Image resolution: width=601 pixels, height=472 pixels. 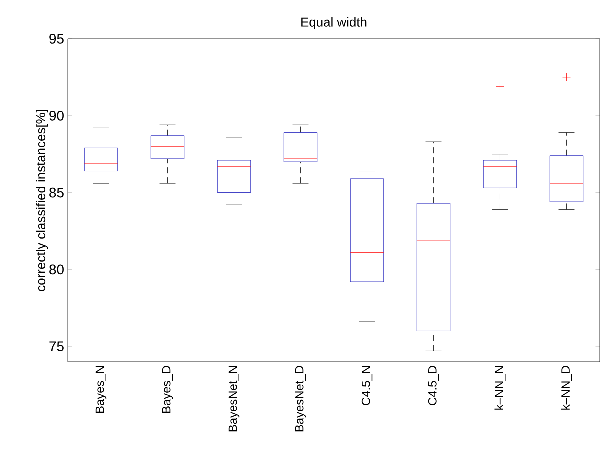 What do you see at coordinates (168, 390) in the screenshot?
I see `x-tick-label: Bayes_D` at bounding box center [168, 390].